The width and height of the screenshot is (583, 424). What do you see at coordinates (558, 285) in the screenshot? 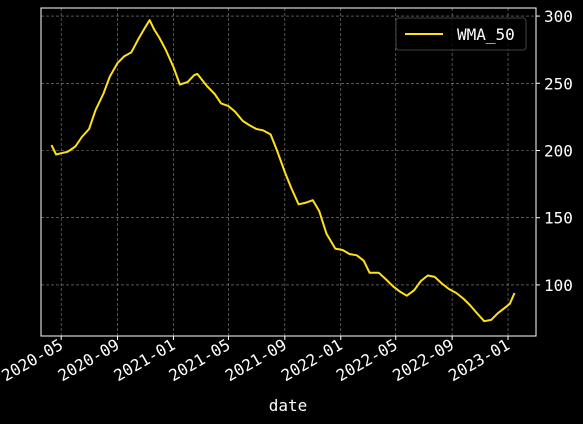
I see `y-tick-label: 100` at bounding box center [558, 285].